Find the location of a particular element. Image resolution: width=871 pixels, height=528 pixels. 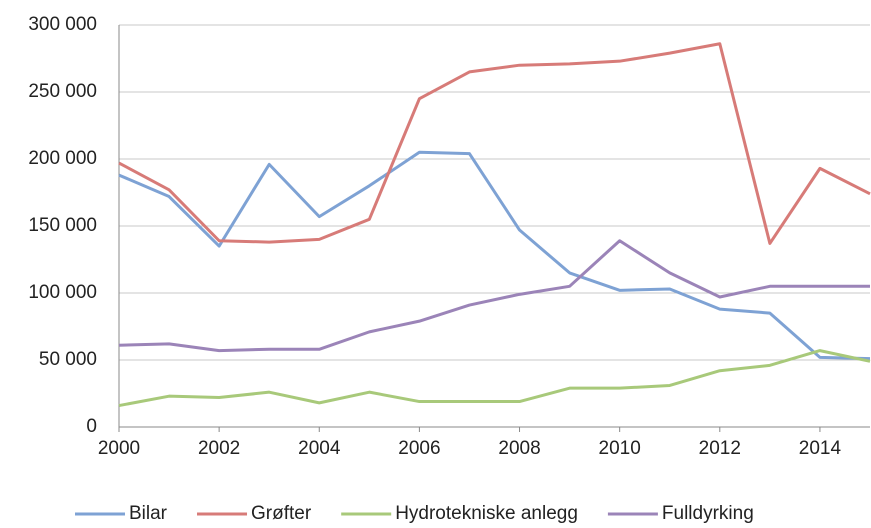

legend-label: Fulldyrking is located at coordinates (708, 513).